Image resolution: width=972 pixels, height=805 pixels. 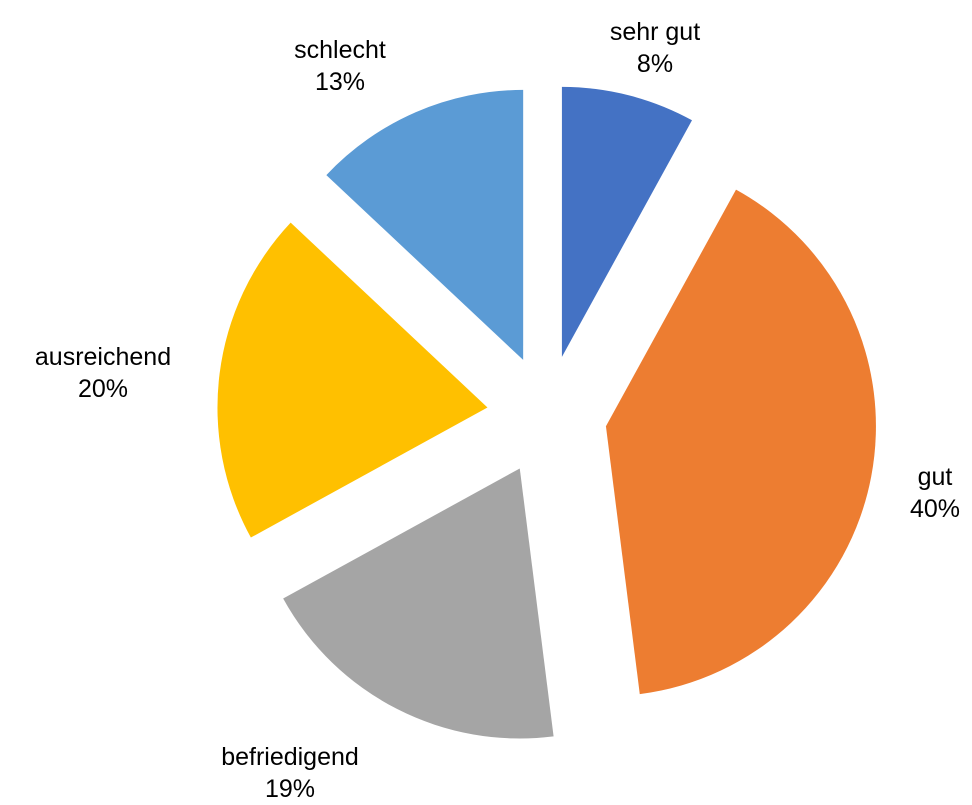 I want to click on category-label: gut, so click(x=935, y=477).